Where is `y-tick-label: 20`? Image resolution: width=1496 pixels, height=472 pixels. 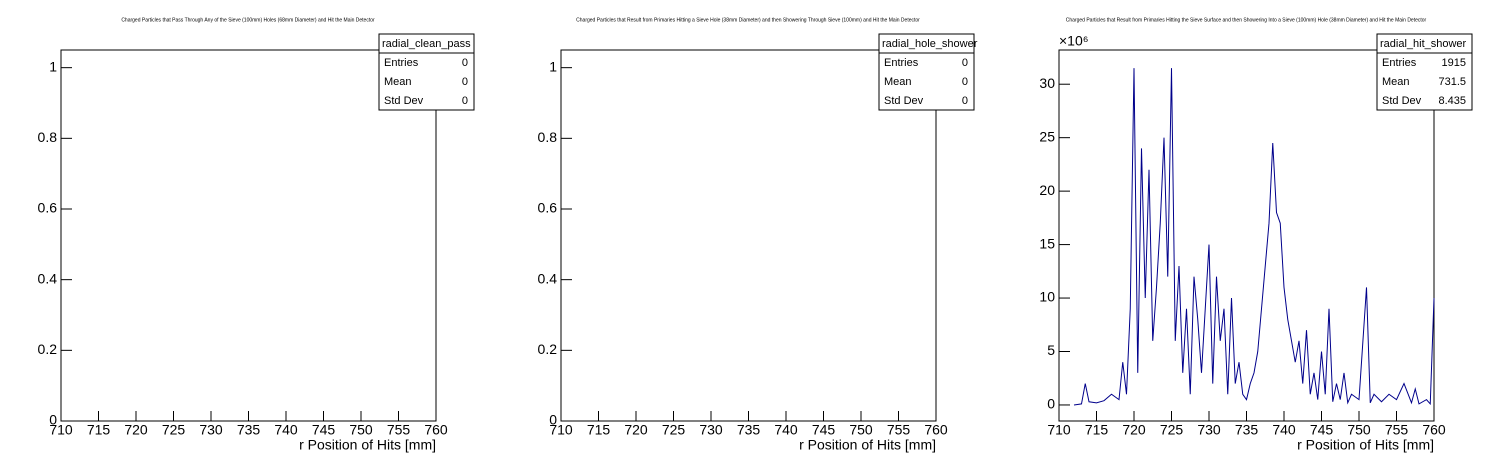 y-tick-label: 20 is located at coordinates (1047, 190).